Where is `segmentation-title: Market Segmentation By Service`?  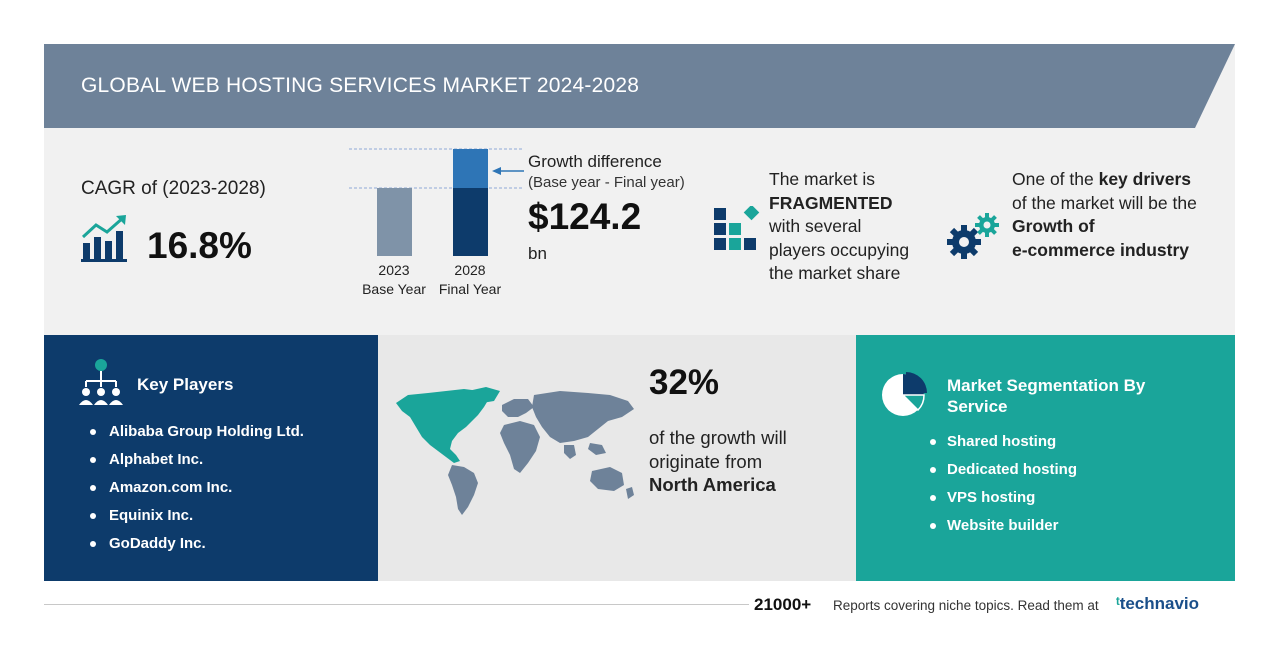 segmentation-title: Market Segmentation By Service is located at coordinates (1046, 396).